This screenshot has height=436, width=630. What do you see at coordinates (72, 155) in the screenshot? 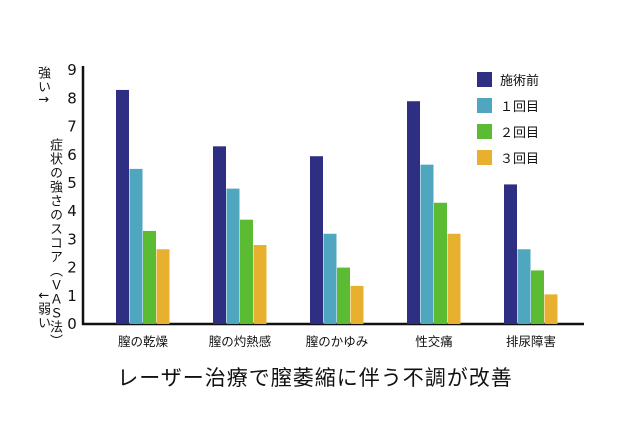
I see `y-tick-label: 6` at bounding box center [72, 155].